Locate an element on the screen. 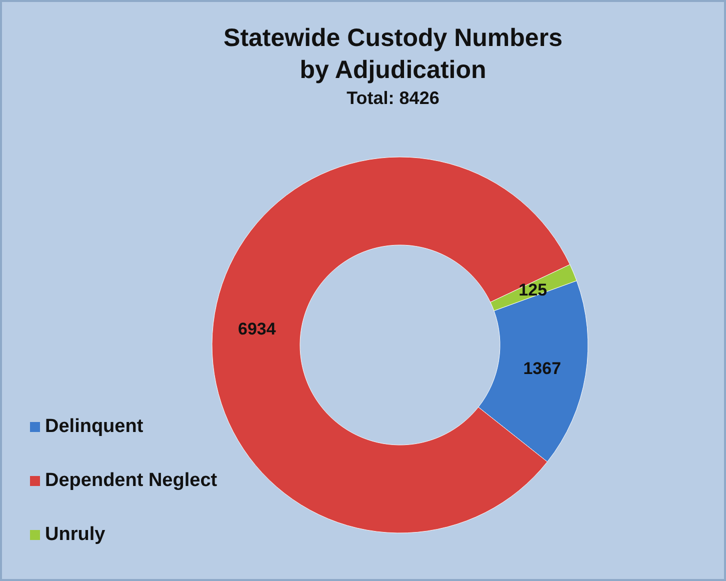 The image size is (726, 581). chart-title: Statewide Custody Numbers by Adjudication is located at coordinates (393, 54).